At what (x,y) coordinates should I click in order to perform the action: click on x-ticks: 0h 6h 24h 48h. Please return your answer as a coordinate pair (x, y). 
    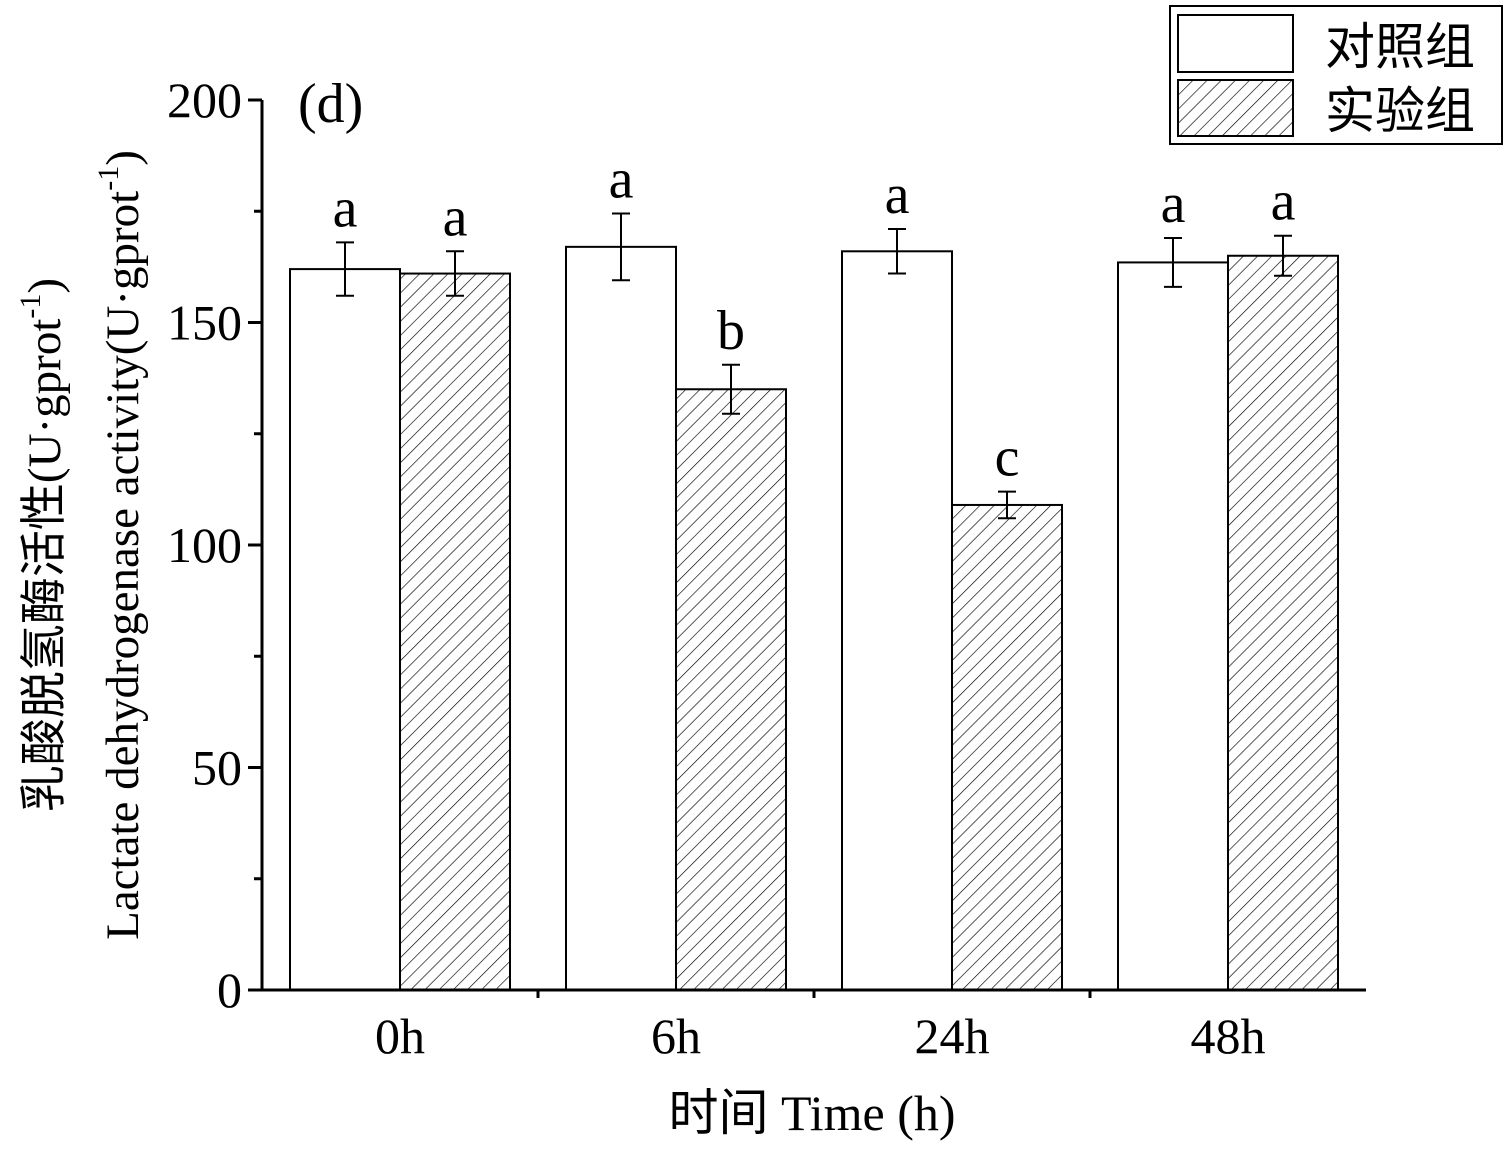
    Looking at the image, I should click on (820, 1027).